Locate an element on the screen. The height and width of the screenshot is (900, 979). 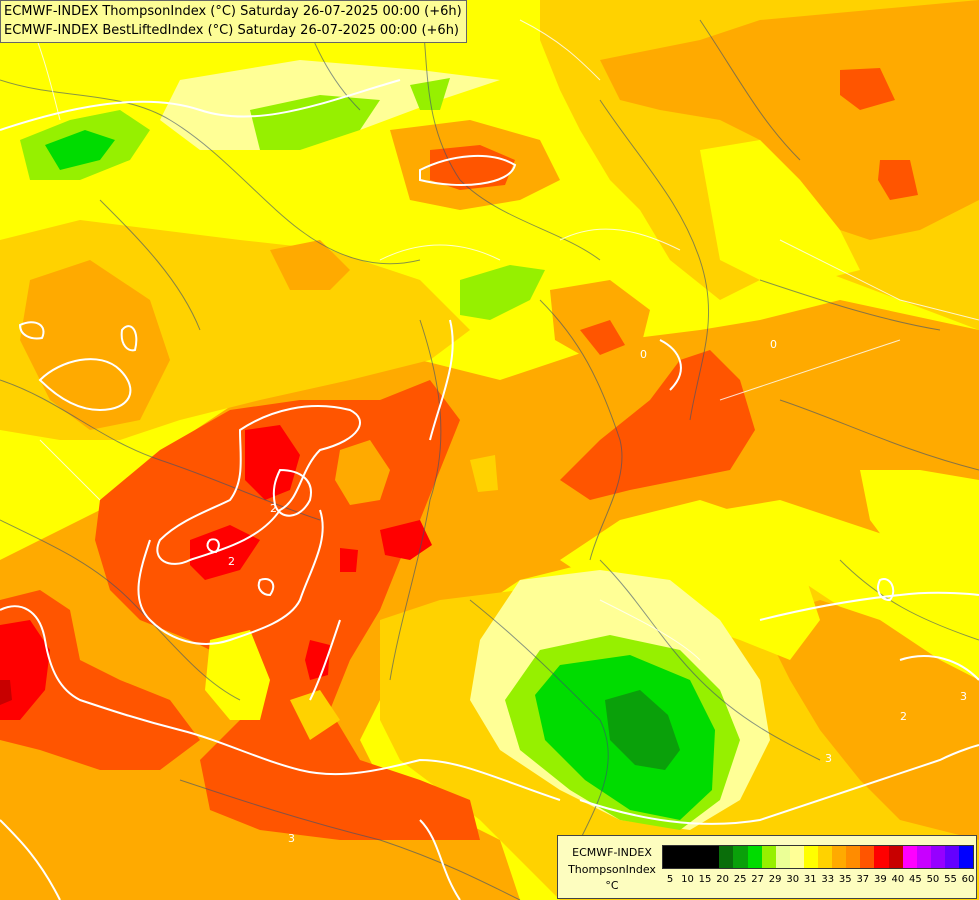
legend-model: ECMWF-INDEX is located at coordinates (612, 852).